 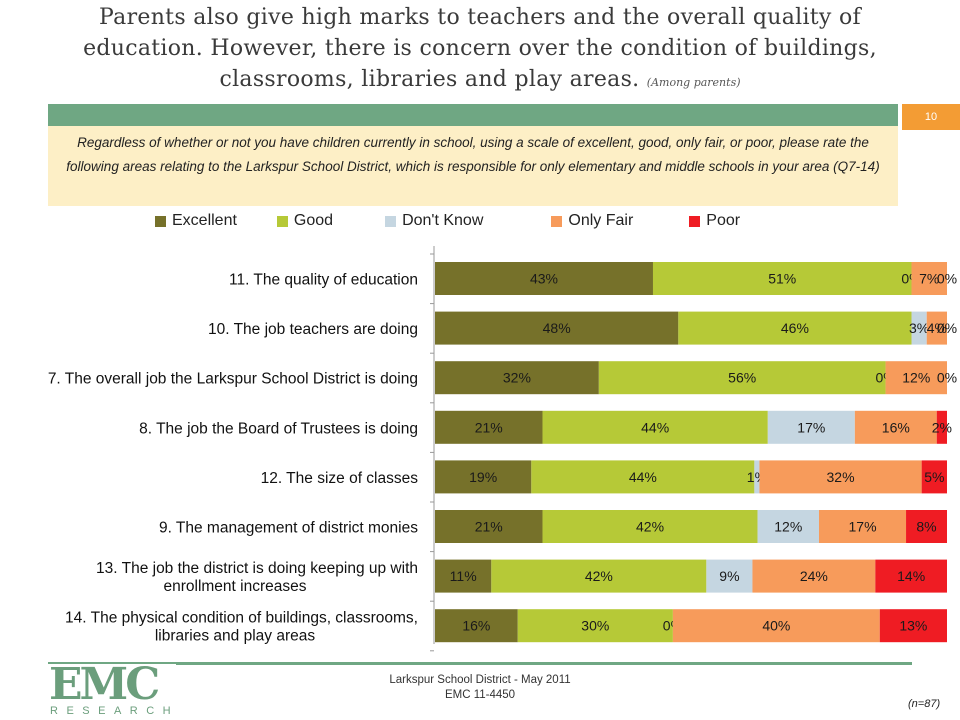 What do you see at coordinates (429, 79) in the screenshot?
I see `title-line-3: classrooms, libraries and play areas.` at bounding box center [429, 79].